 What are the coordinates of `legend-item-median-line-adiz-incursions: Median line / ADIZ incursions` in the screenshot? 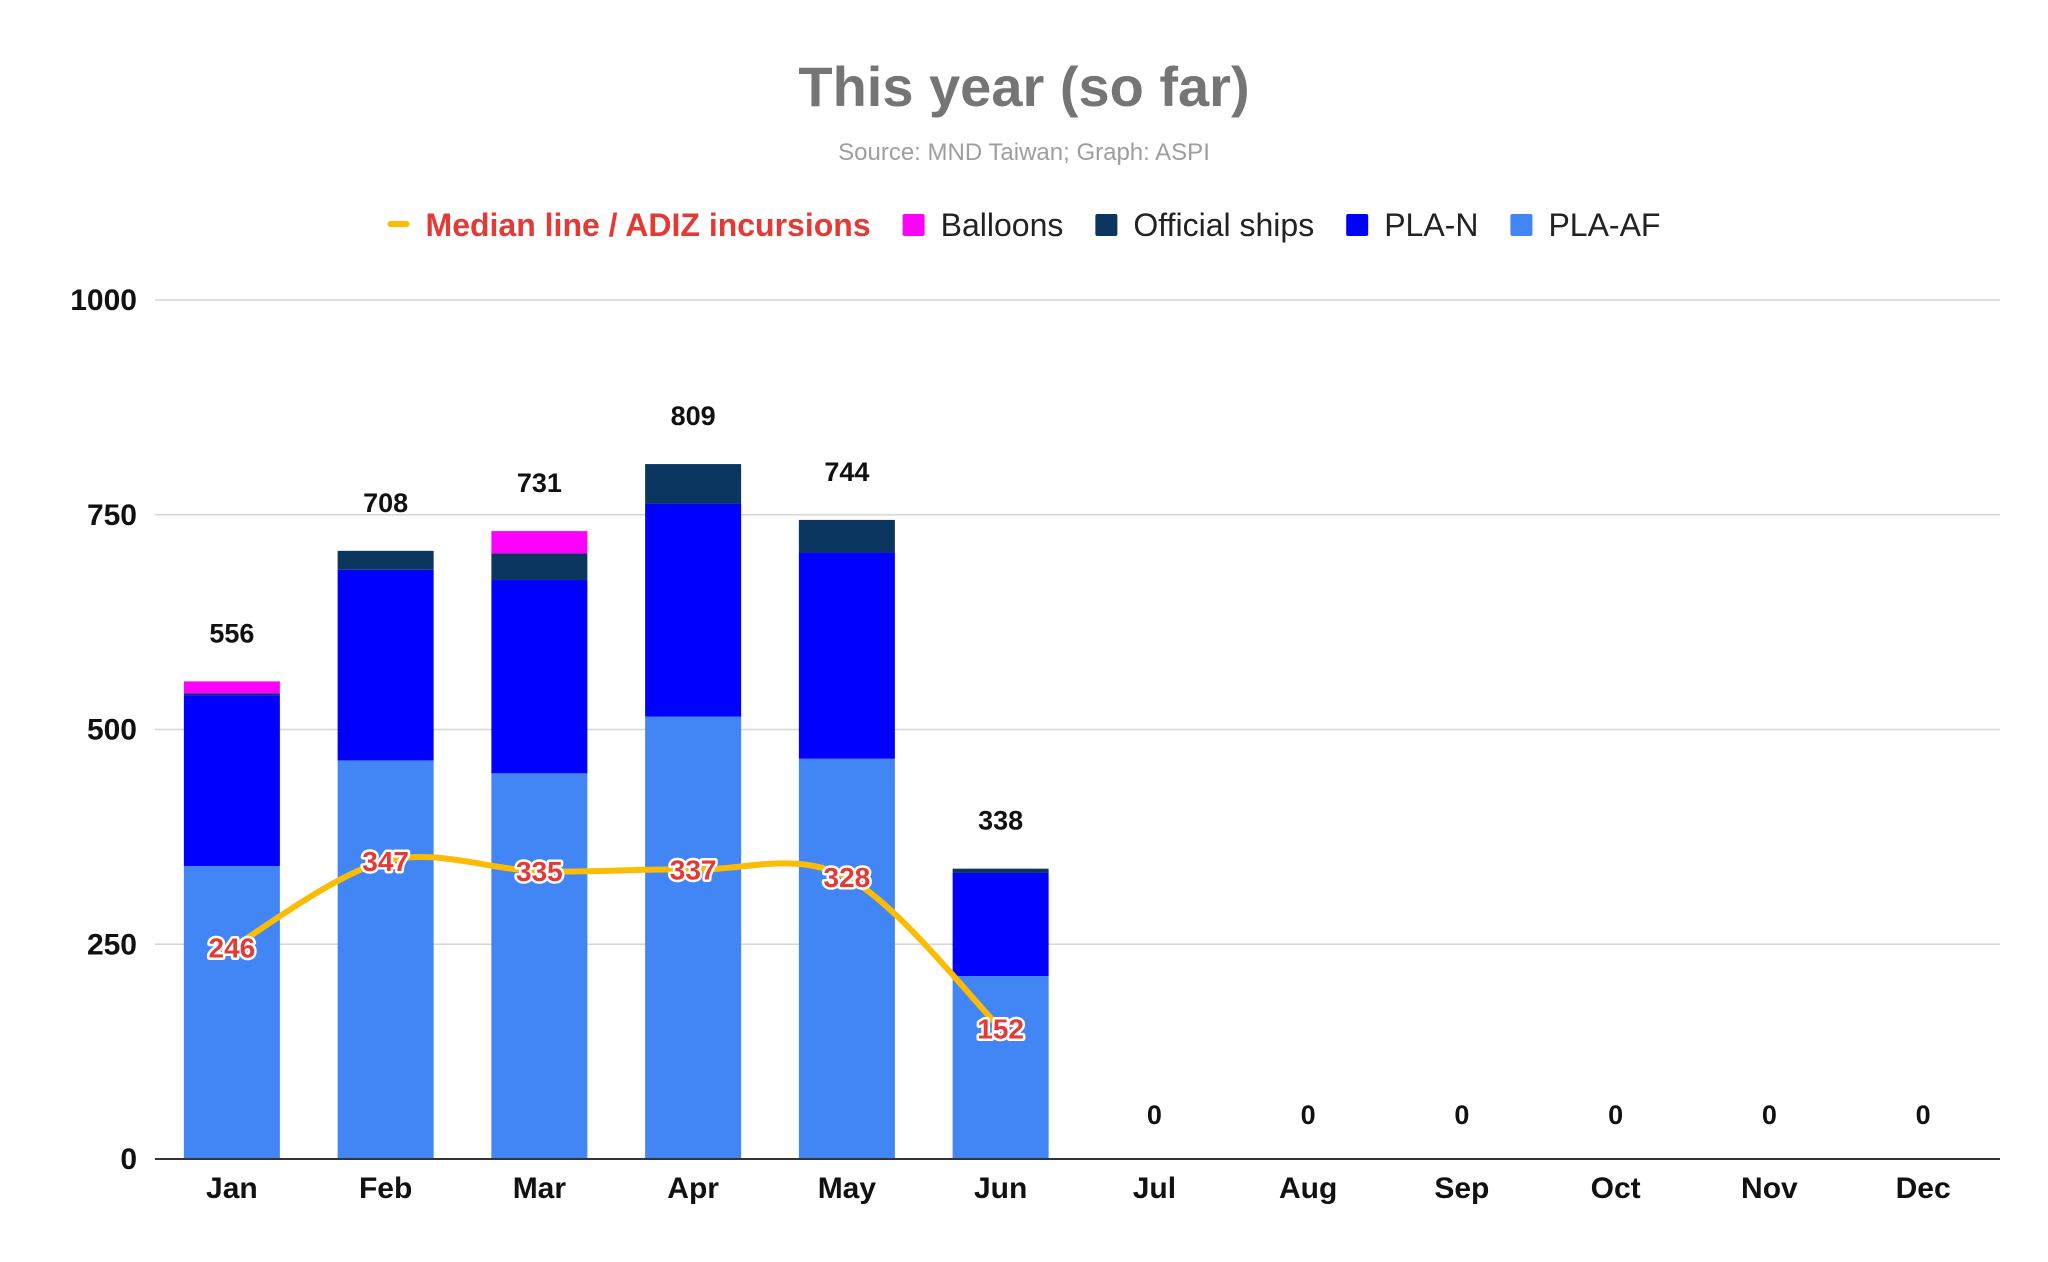 It's located at (629, 225).